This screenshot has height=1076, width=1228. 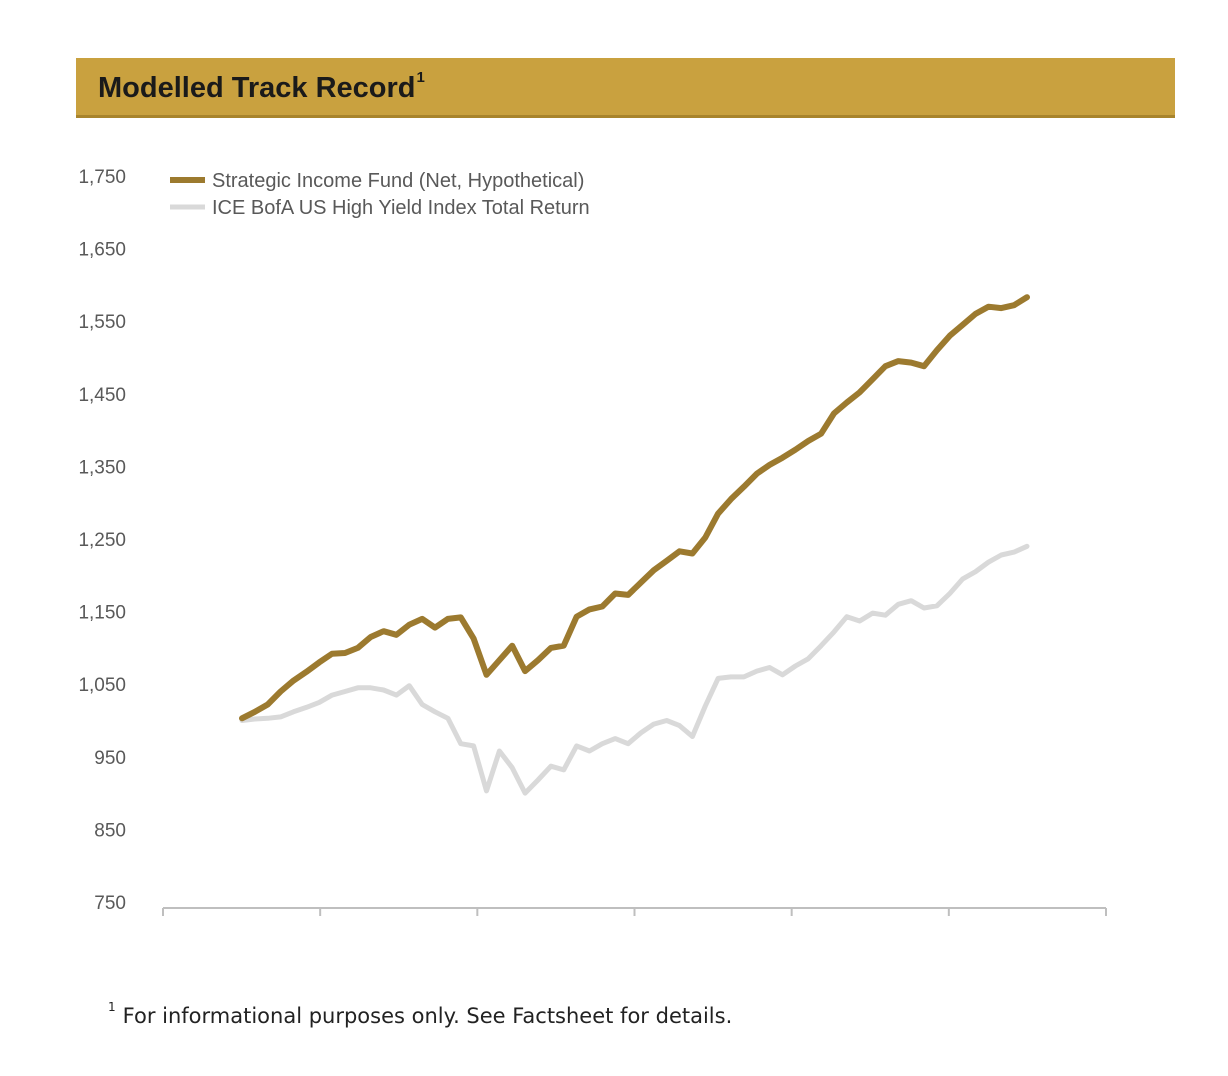 What do you see at coordinates (112, 1007) in the screenshot?
I see `footnote-marker: 1` at bounding box center [112, 1007].